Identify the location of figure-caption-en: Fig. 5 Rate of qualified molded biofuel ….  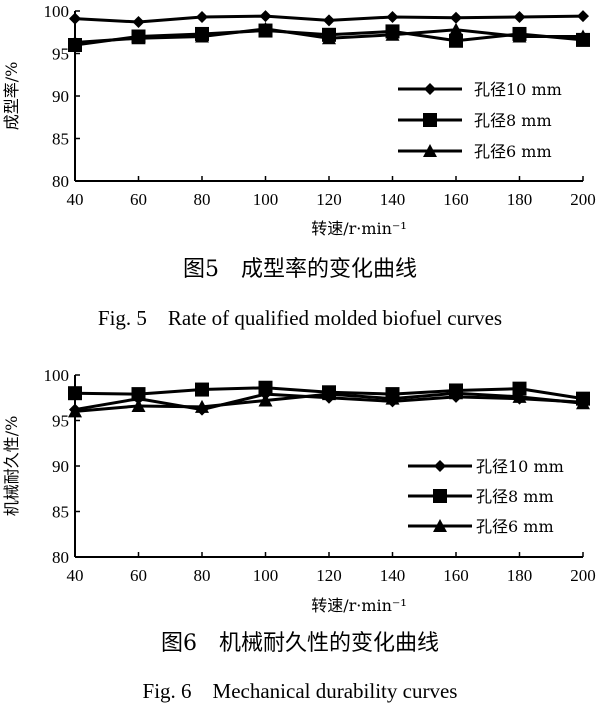
(300, 318).